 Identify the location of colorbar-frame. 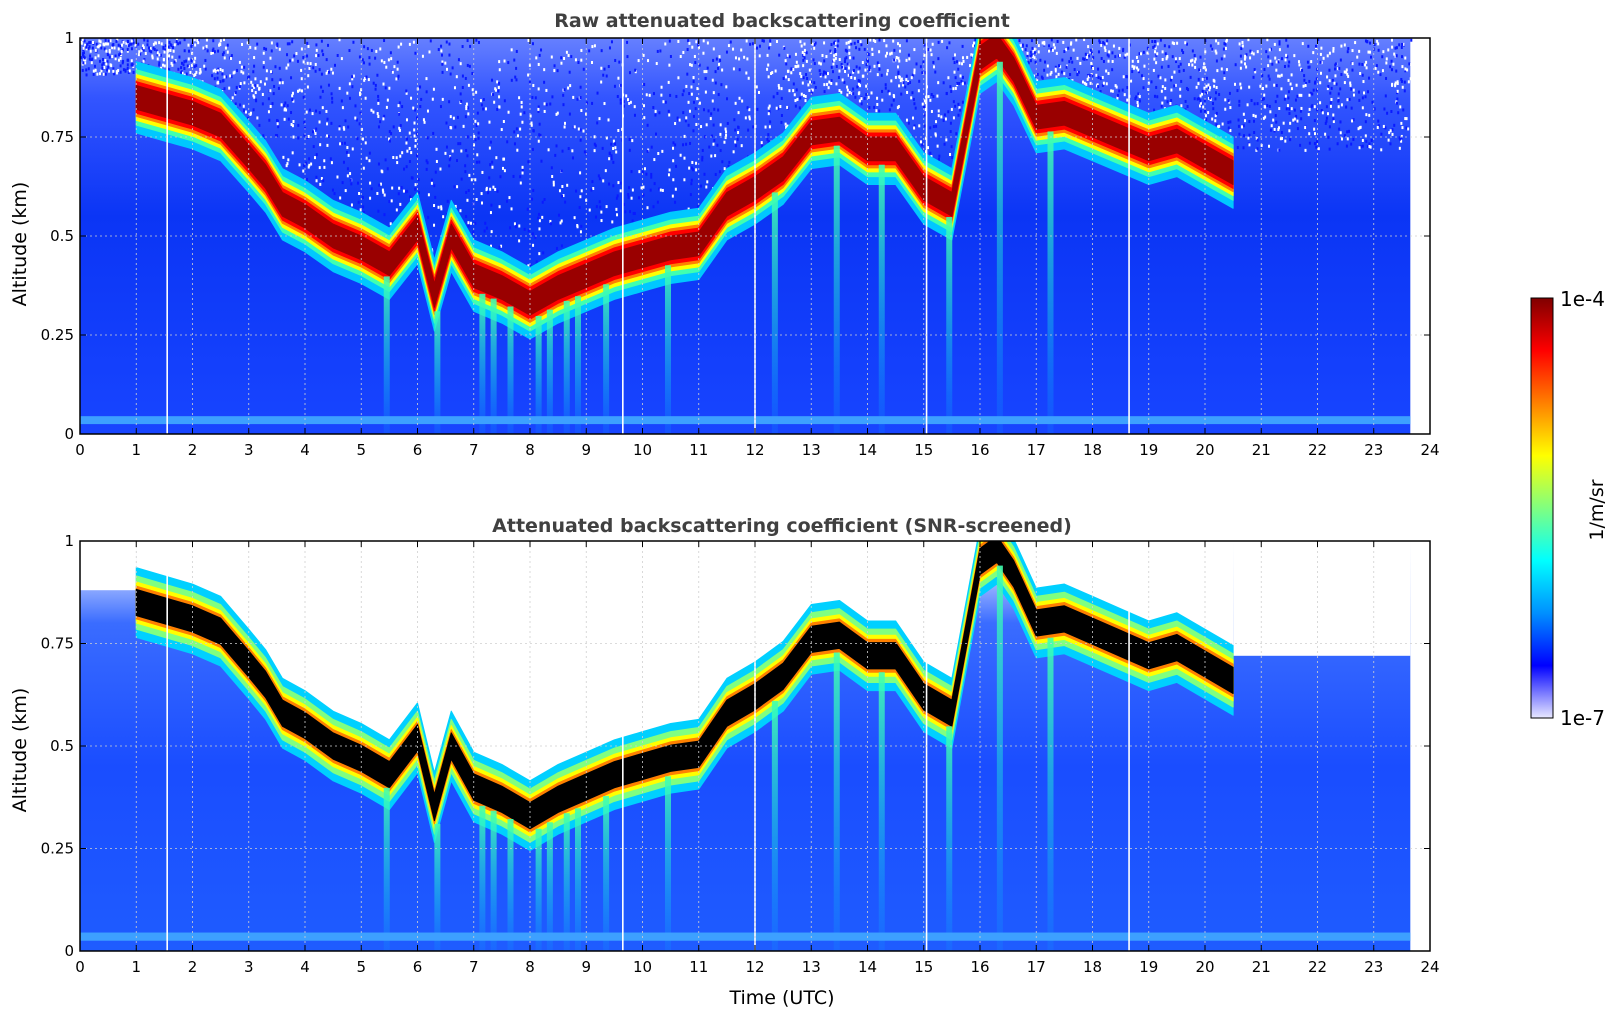
(1542, 508).